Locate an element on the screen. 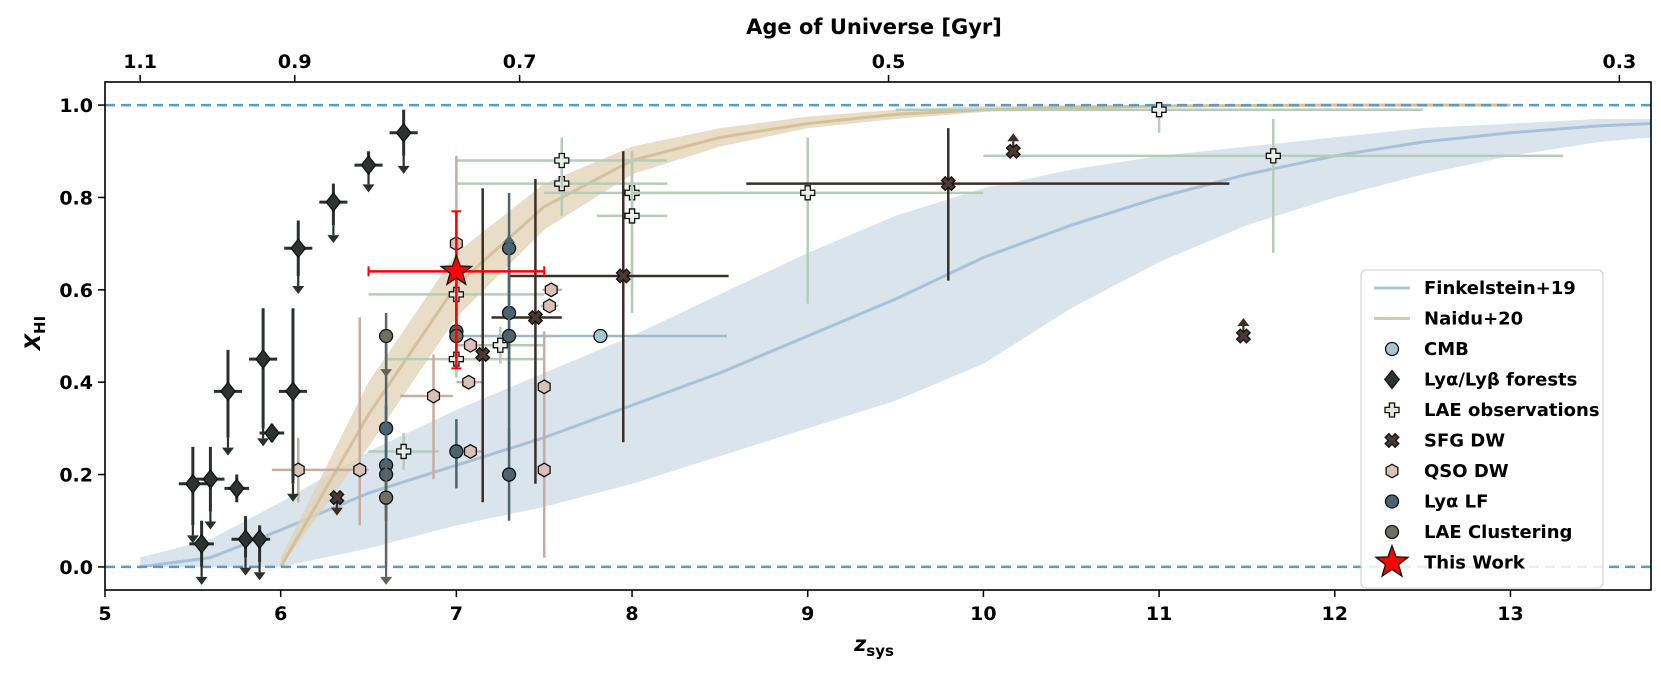 The image size is (1661, 677). point-LAE observations-0 is located at coordinates (404, 451).